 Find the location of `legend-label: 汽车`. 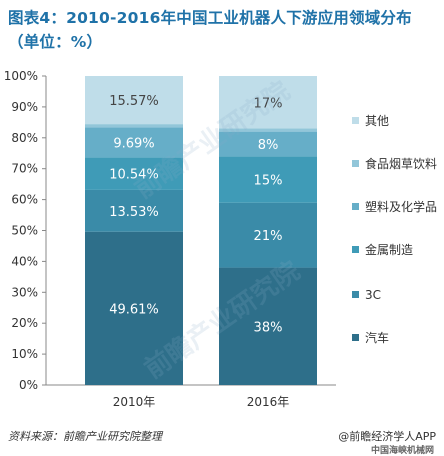

legend-label: 汽车 is located at coordinates (377, 337).